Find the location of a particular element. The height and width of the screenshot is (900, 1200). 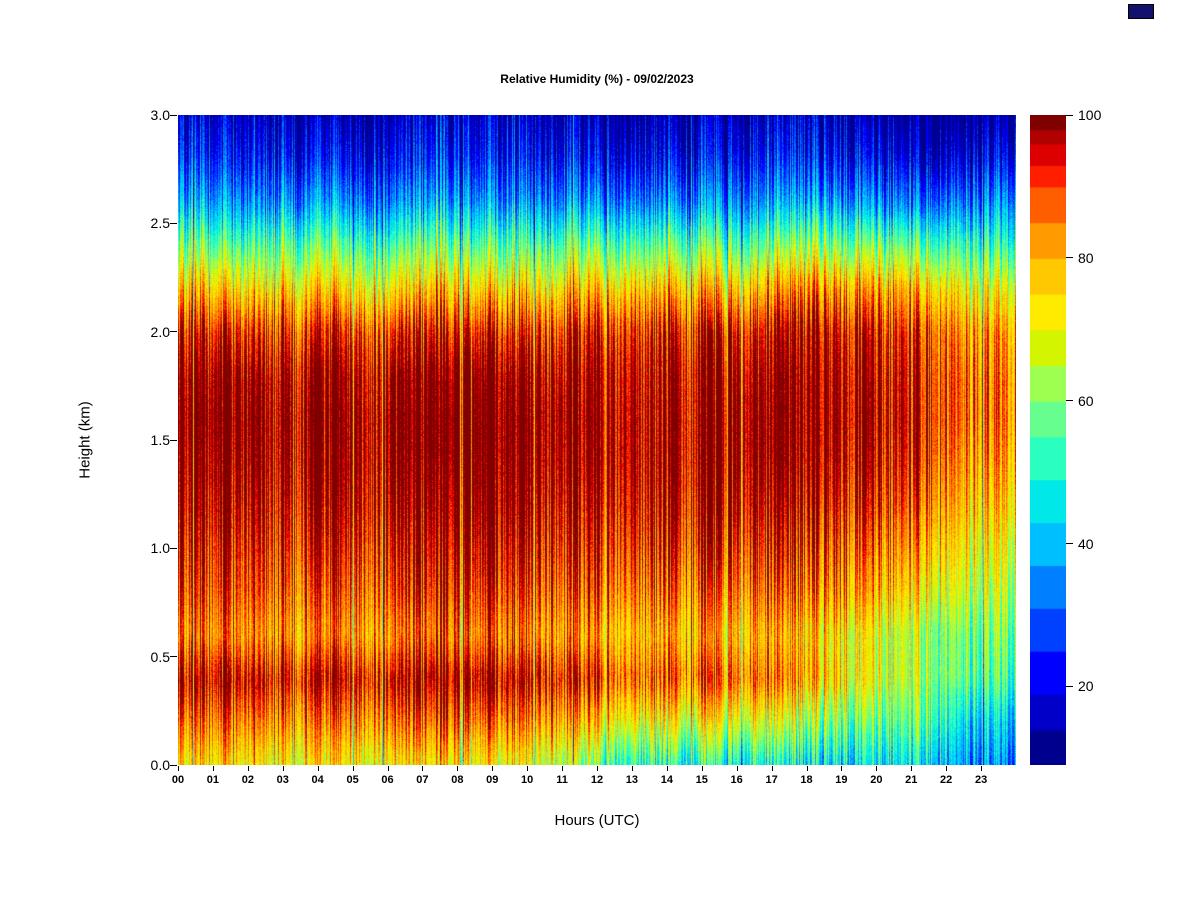

y-axis-title: Height (km) is located at coordinates (85, 440).